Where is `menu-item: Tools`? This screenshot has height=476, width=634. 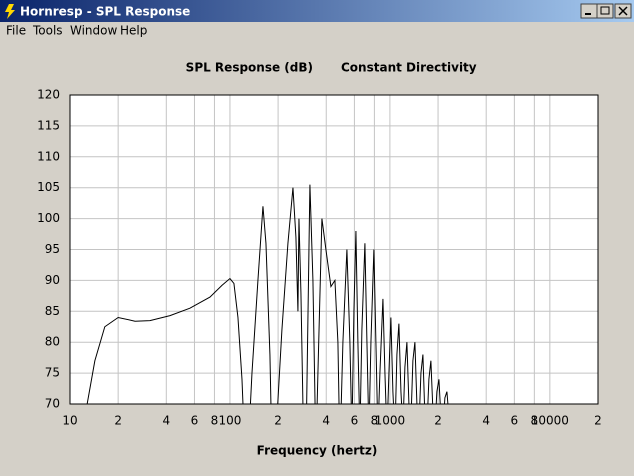
menu-item: Tools is located at coordinates (47, 31).